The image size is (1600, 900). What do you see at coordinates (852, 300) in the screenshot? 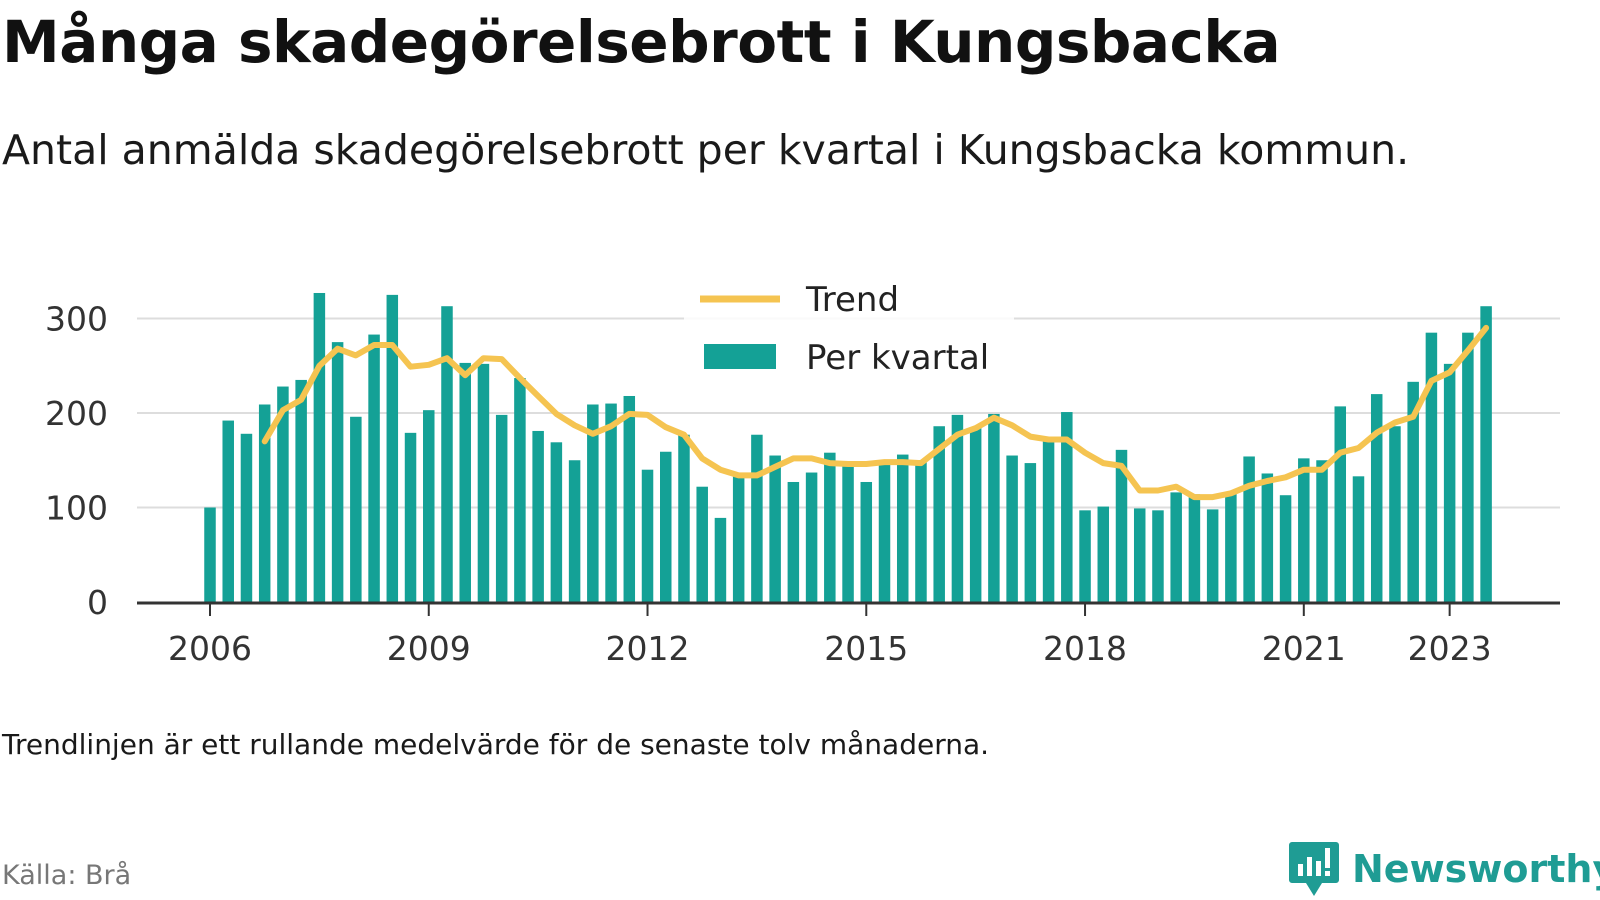
I see `legend-trend-label: Trend` at bounding box center [852, 300].